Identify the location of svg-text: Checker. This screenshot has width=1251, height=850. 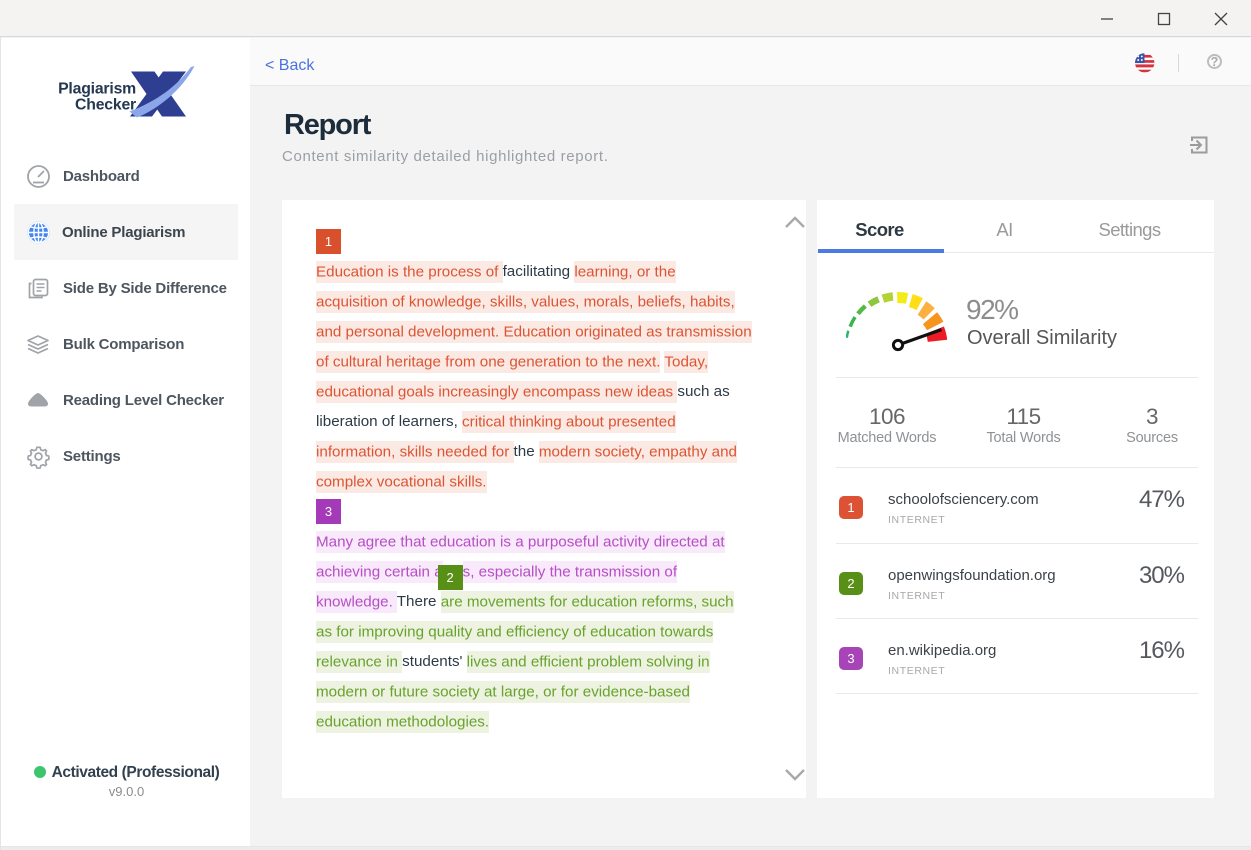
(105, 105).